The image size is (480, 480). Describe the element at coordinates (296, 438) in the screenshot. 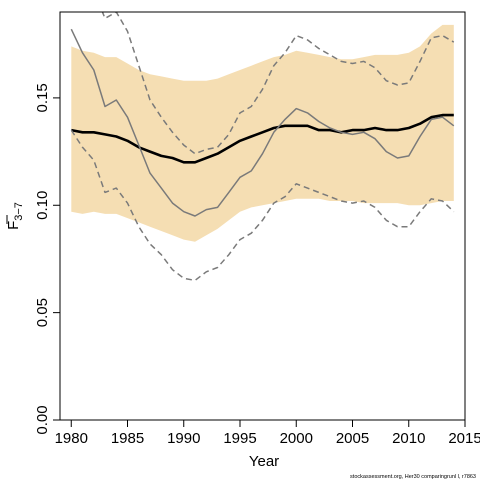

I see `x-tick-label-2000: 2000` at that location.